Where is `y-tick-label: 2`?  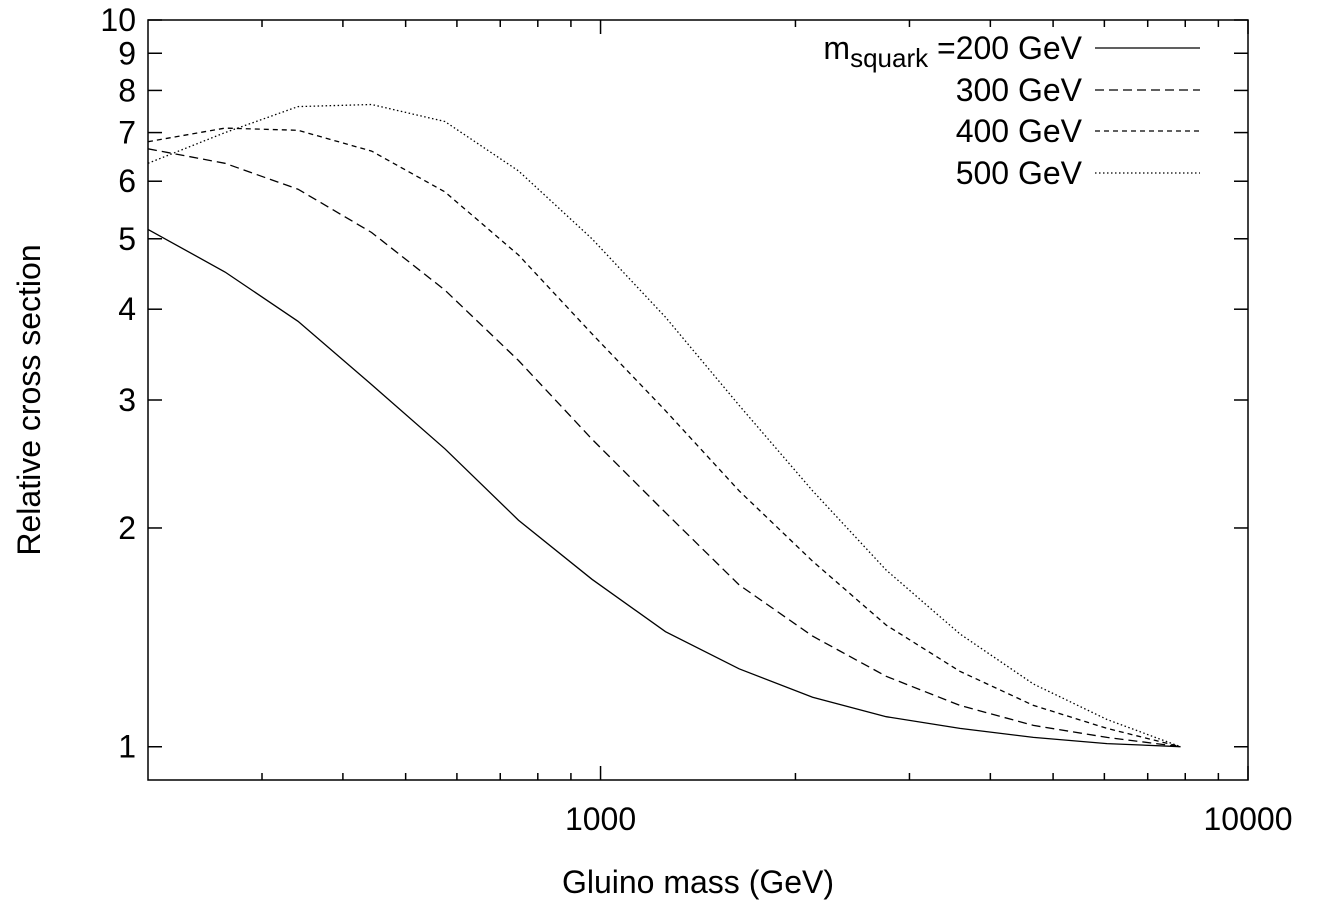
y-tick-label: 2 is located at coordinates (127, 528).